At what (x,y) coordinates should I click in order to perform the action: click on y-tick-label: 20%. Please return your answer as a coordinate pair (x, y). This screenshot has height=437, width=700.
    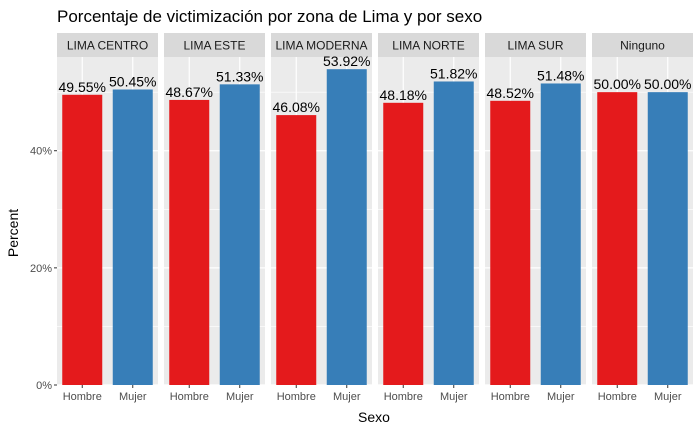
    Looking at the image, I should click on (41, 269).